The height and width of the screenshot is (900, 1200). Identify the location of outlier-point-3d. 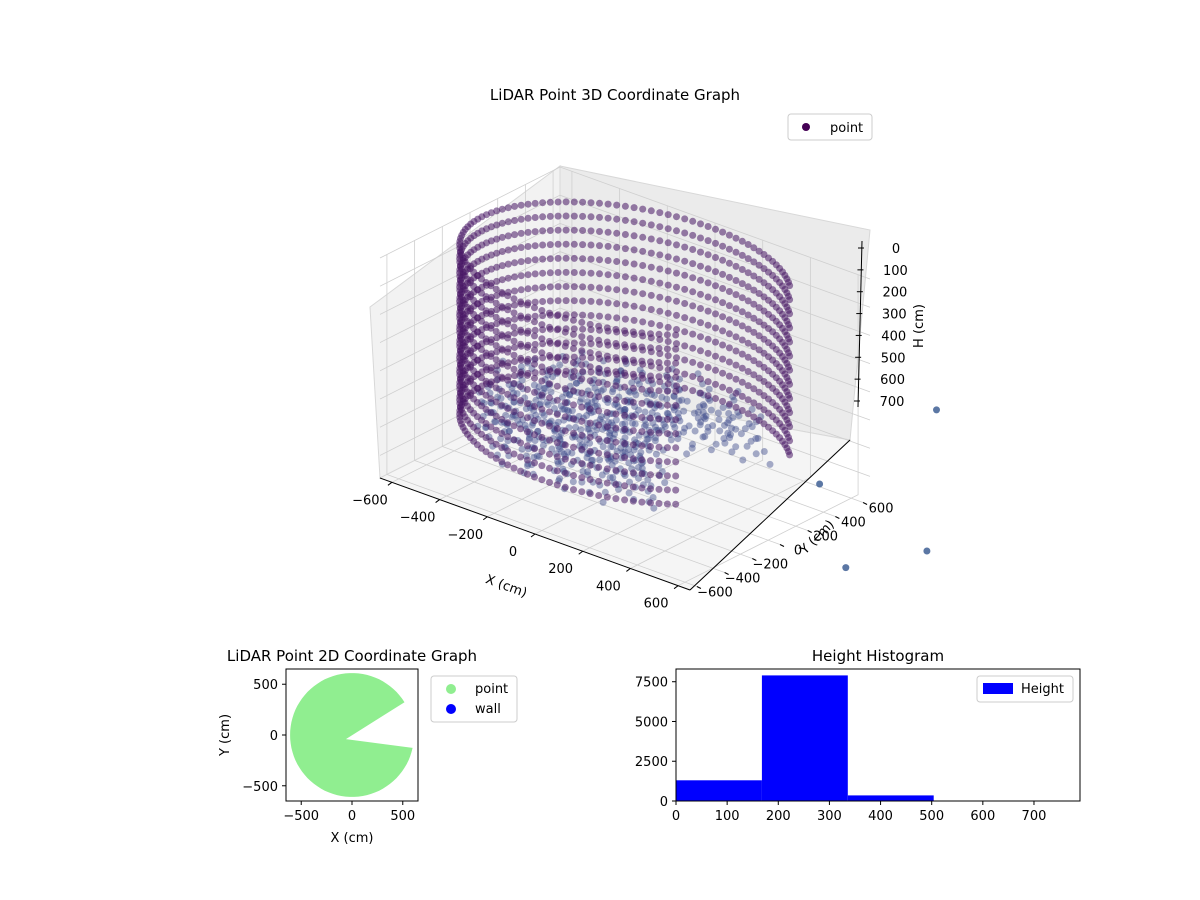
(846, 568).